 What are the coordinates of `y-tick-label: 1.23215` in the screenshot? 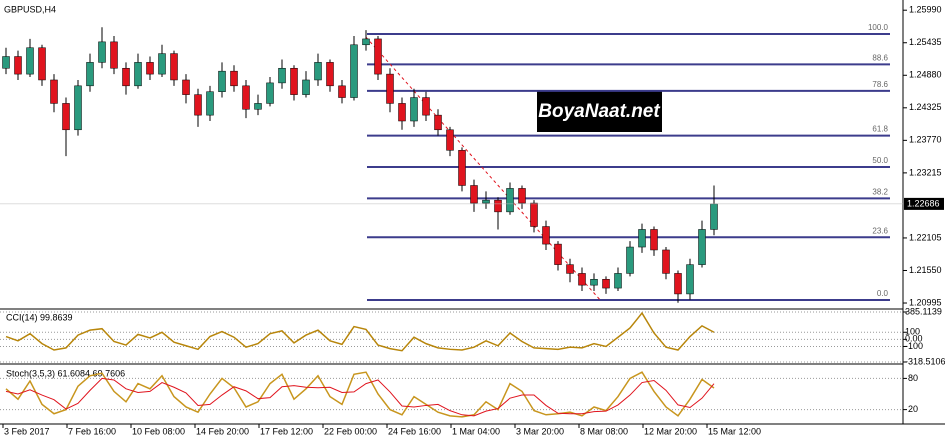 It's located at (925, 172).